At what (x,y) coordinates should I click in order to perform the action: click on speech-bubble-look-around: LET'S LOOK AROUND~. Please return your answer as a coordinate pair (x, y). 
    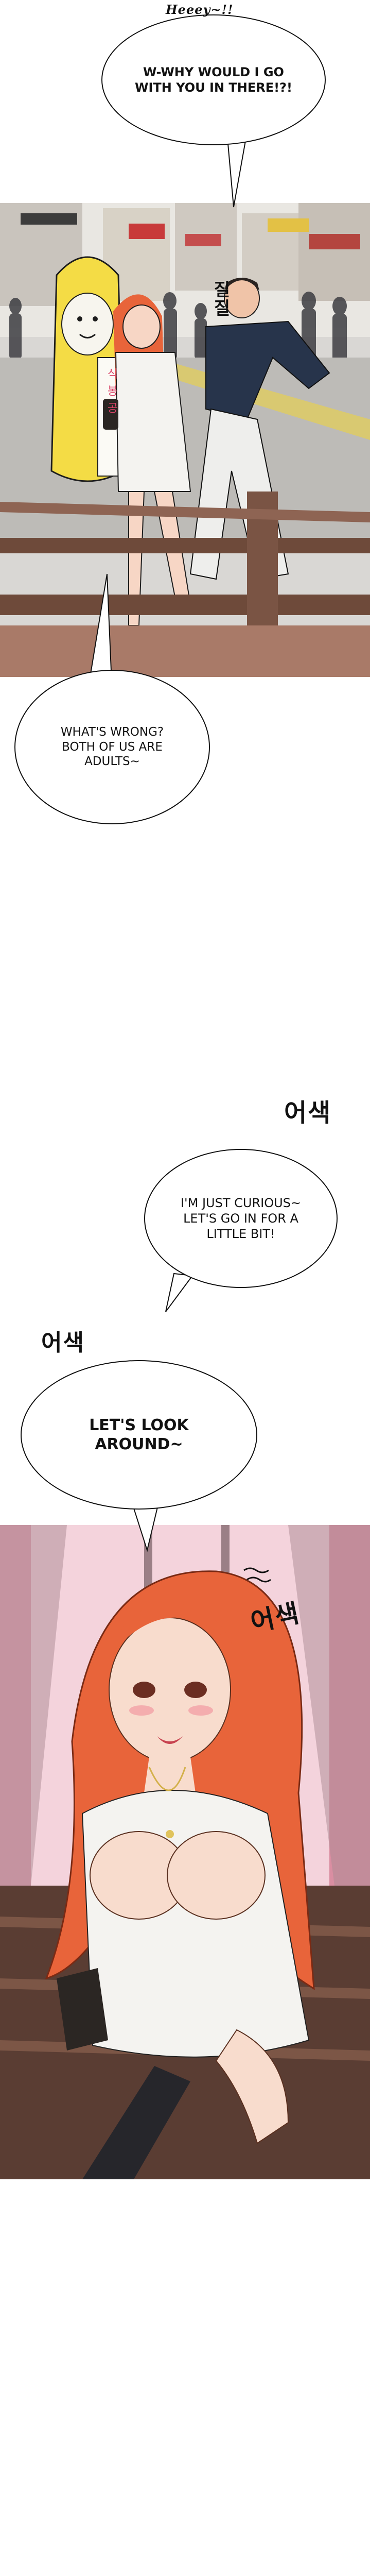
    Looking at the image, I should click on (139, 1435).